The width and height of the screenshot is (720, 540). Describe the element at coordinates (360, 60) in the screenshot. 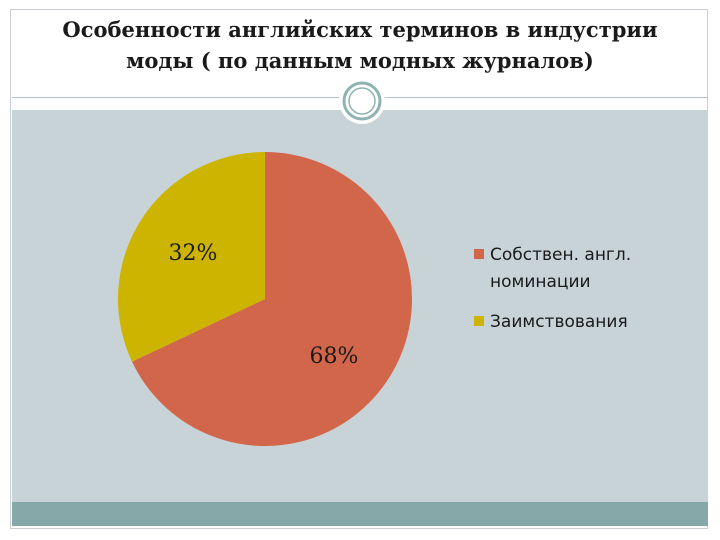

I see `slide-title-line-2: моды ( по данным модных журналов)` at that location.